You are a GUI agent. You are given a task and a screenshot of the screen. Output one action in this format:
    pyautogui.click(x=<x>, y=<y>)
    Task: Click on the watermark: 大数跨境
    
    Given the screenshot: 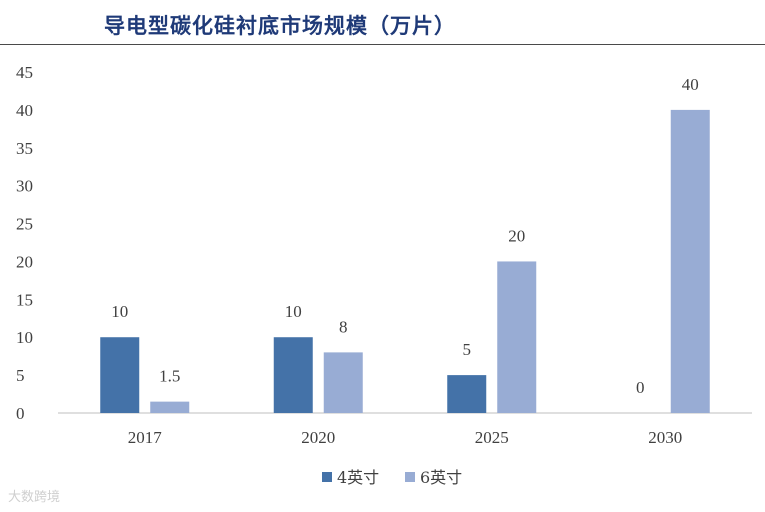 What is the action you would take?
    pyautogui.click(x=34, y=497)
    